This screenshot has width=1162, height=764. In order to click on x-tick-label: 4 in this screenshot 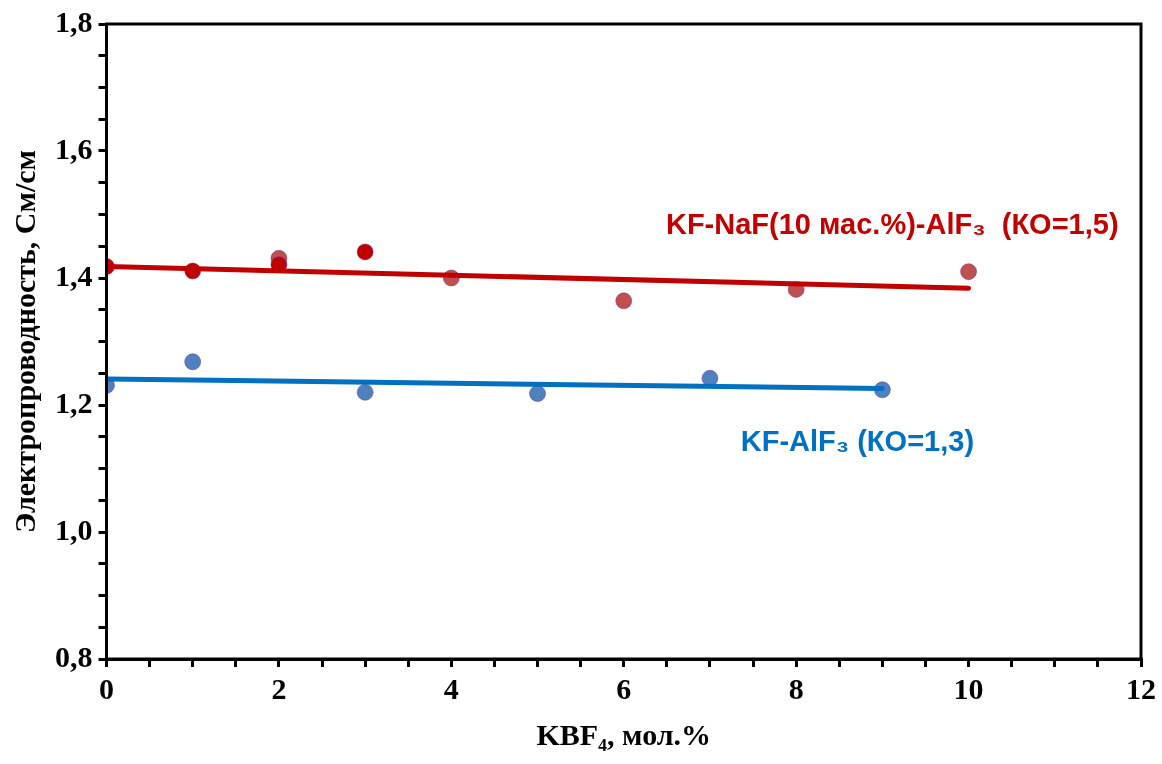, I will do `click(451, 688)`.